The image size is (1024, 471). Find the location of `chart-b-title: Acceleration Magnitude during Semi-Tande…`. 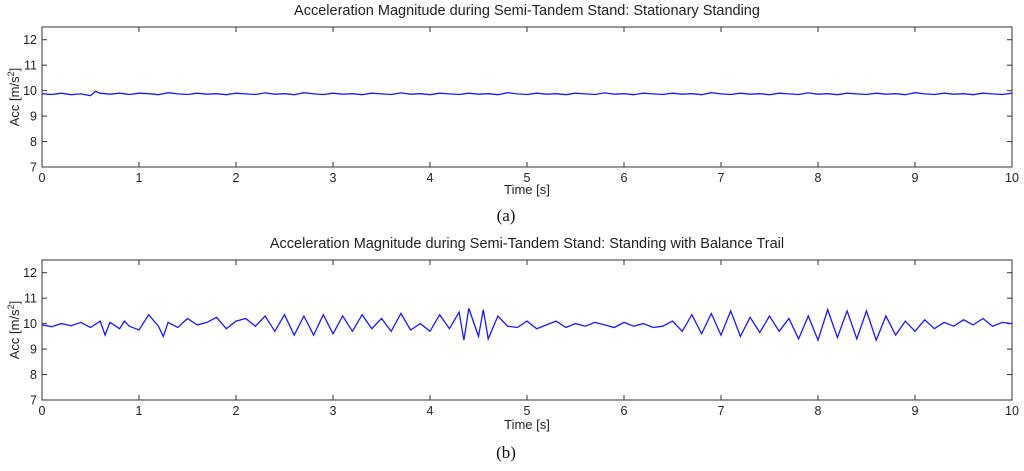

chart-b-title: Acceleration Magnitude during Semi-Tande… is located at coordinates (527, 244).